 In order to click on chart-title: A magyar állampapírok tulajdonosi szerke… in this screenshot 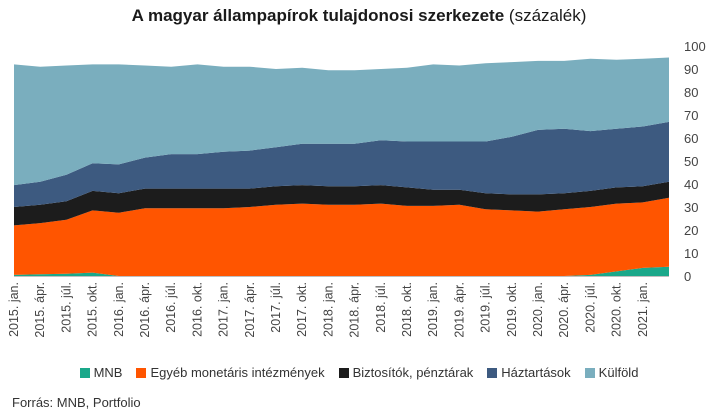, I will do `click(359, 16)`.